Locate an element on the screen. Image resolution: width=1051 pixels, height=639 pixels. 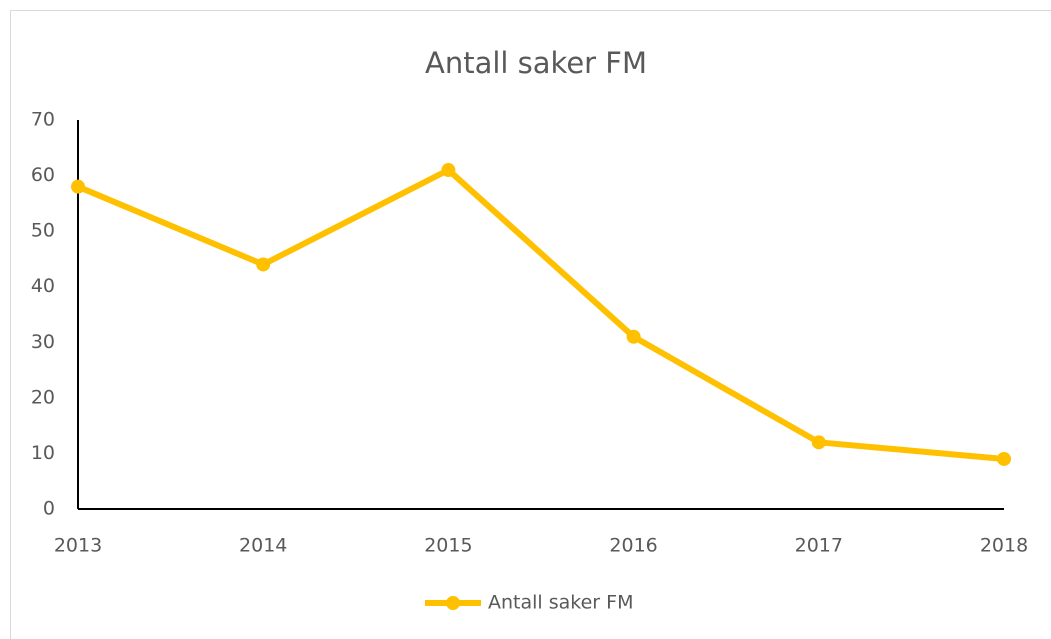
y-tick-label: 10 is located at coordinates (43, 453).